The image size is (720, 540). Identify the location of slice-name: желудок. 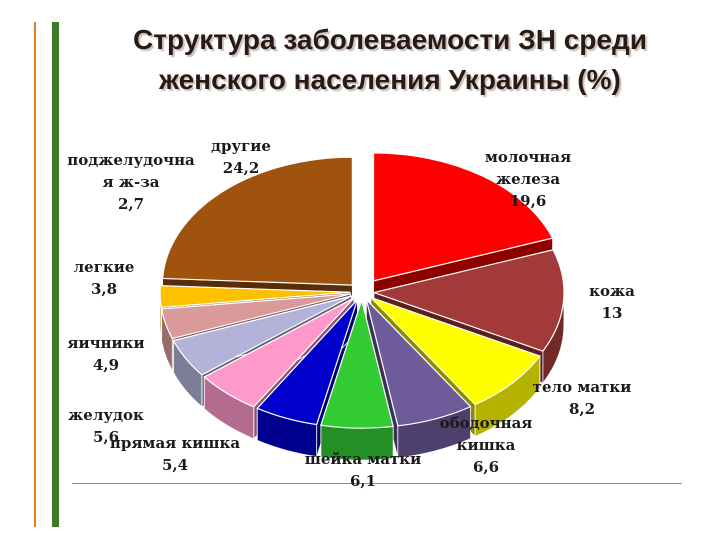
(106, 415).